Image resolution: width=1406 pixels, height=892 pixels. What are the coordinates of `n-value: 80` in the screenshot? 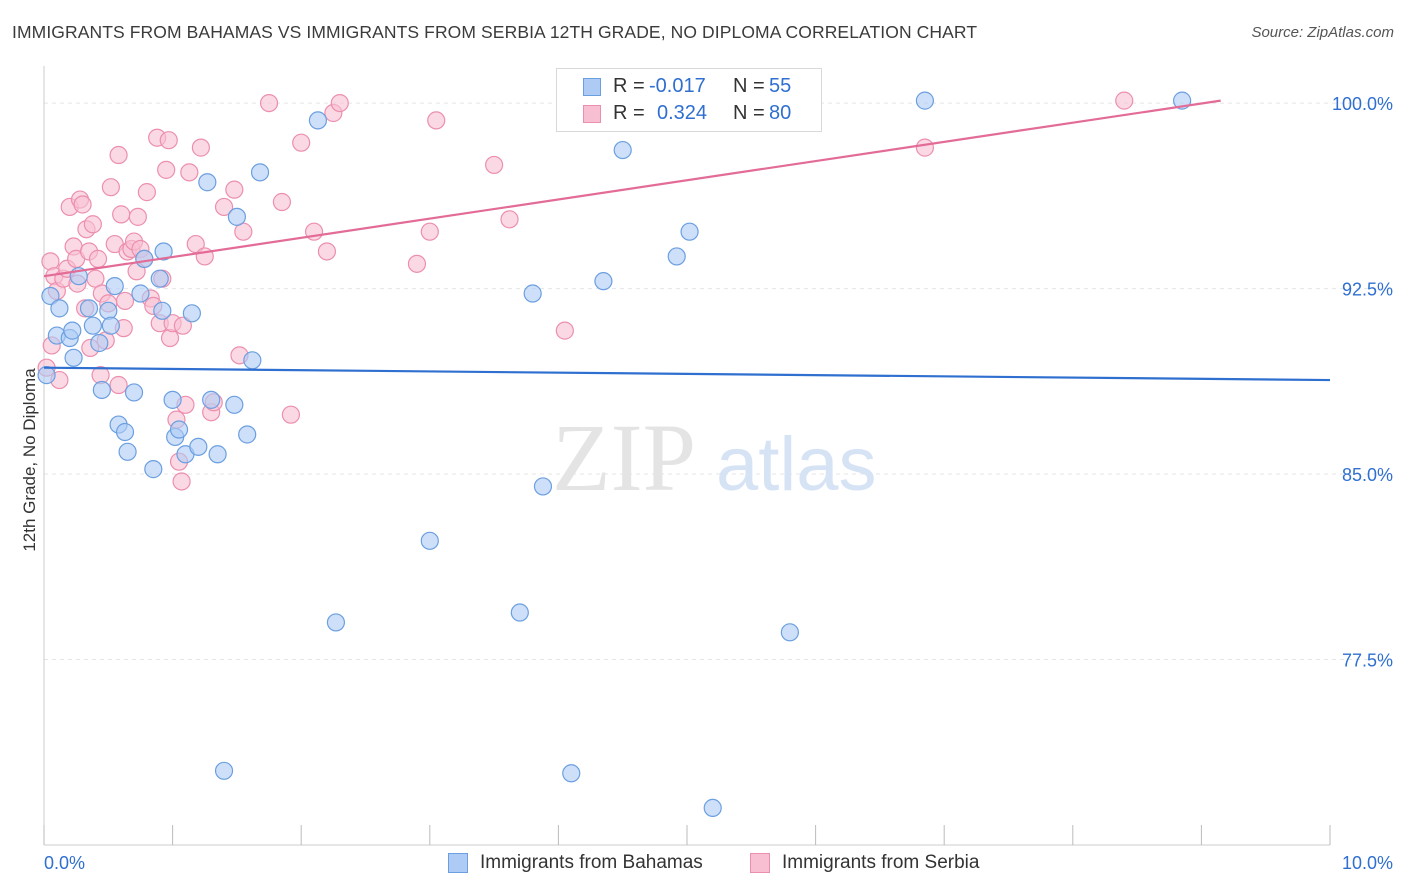 It's located at (780, 113).